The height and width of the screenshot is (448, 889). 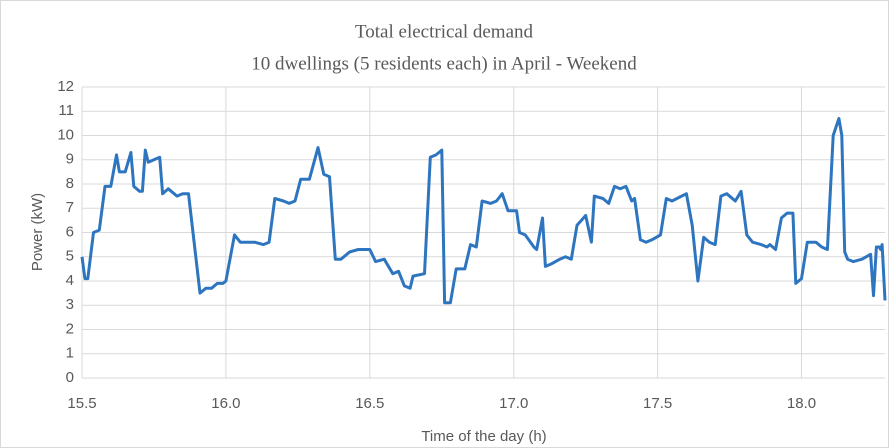 I want to click on y-tick-label: 12, so click(x=65, y=86).